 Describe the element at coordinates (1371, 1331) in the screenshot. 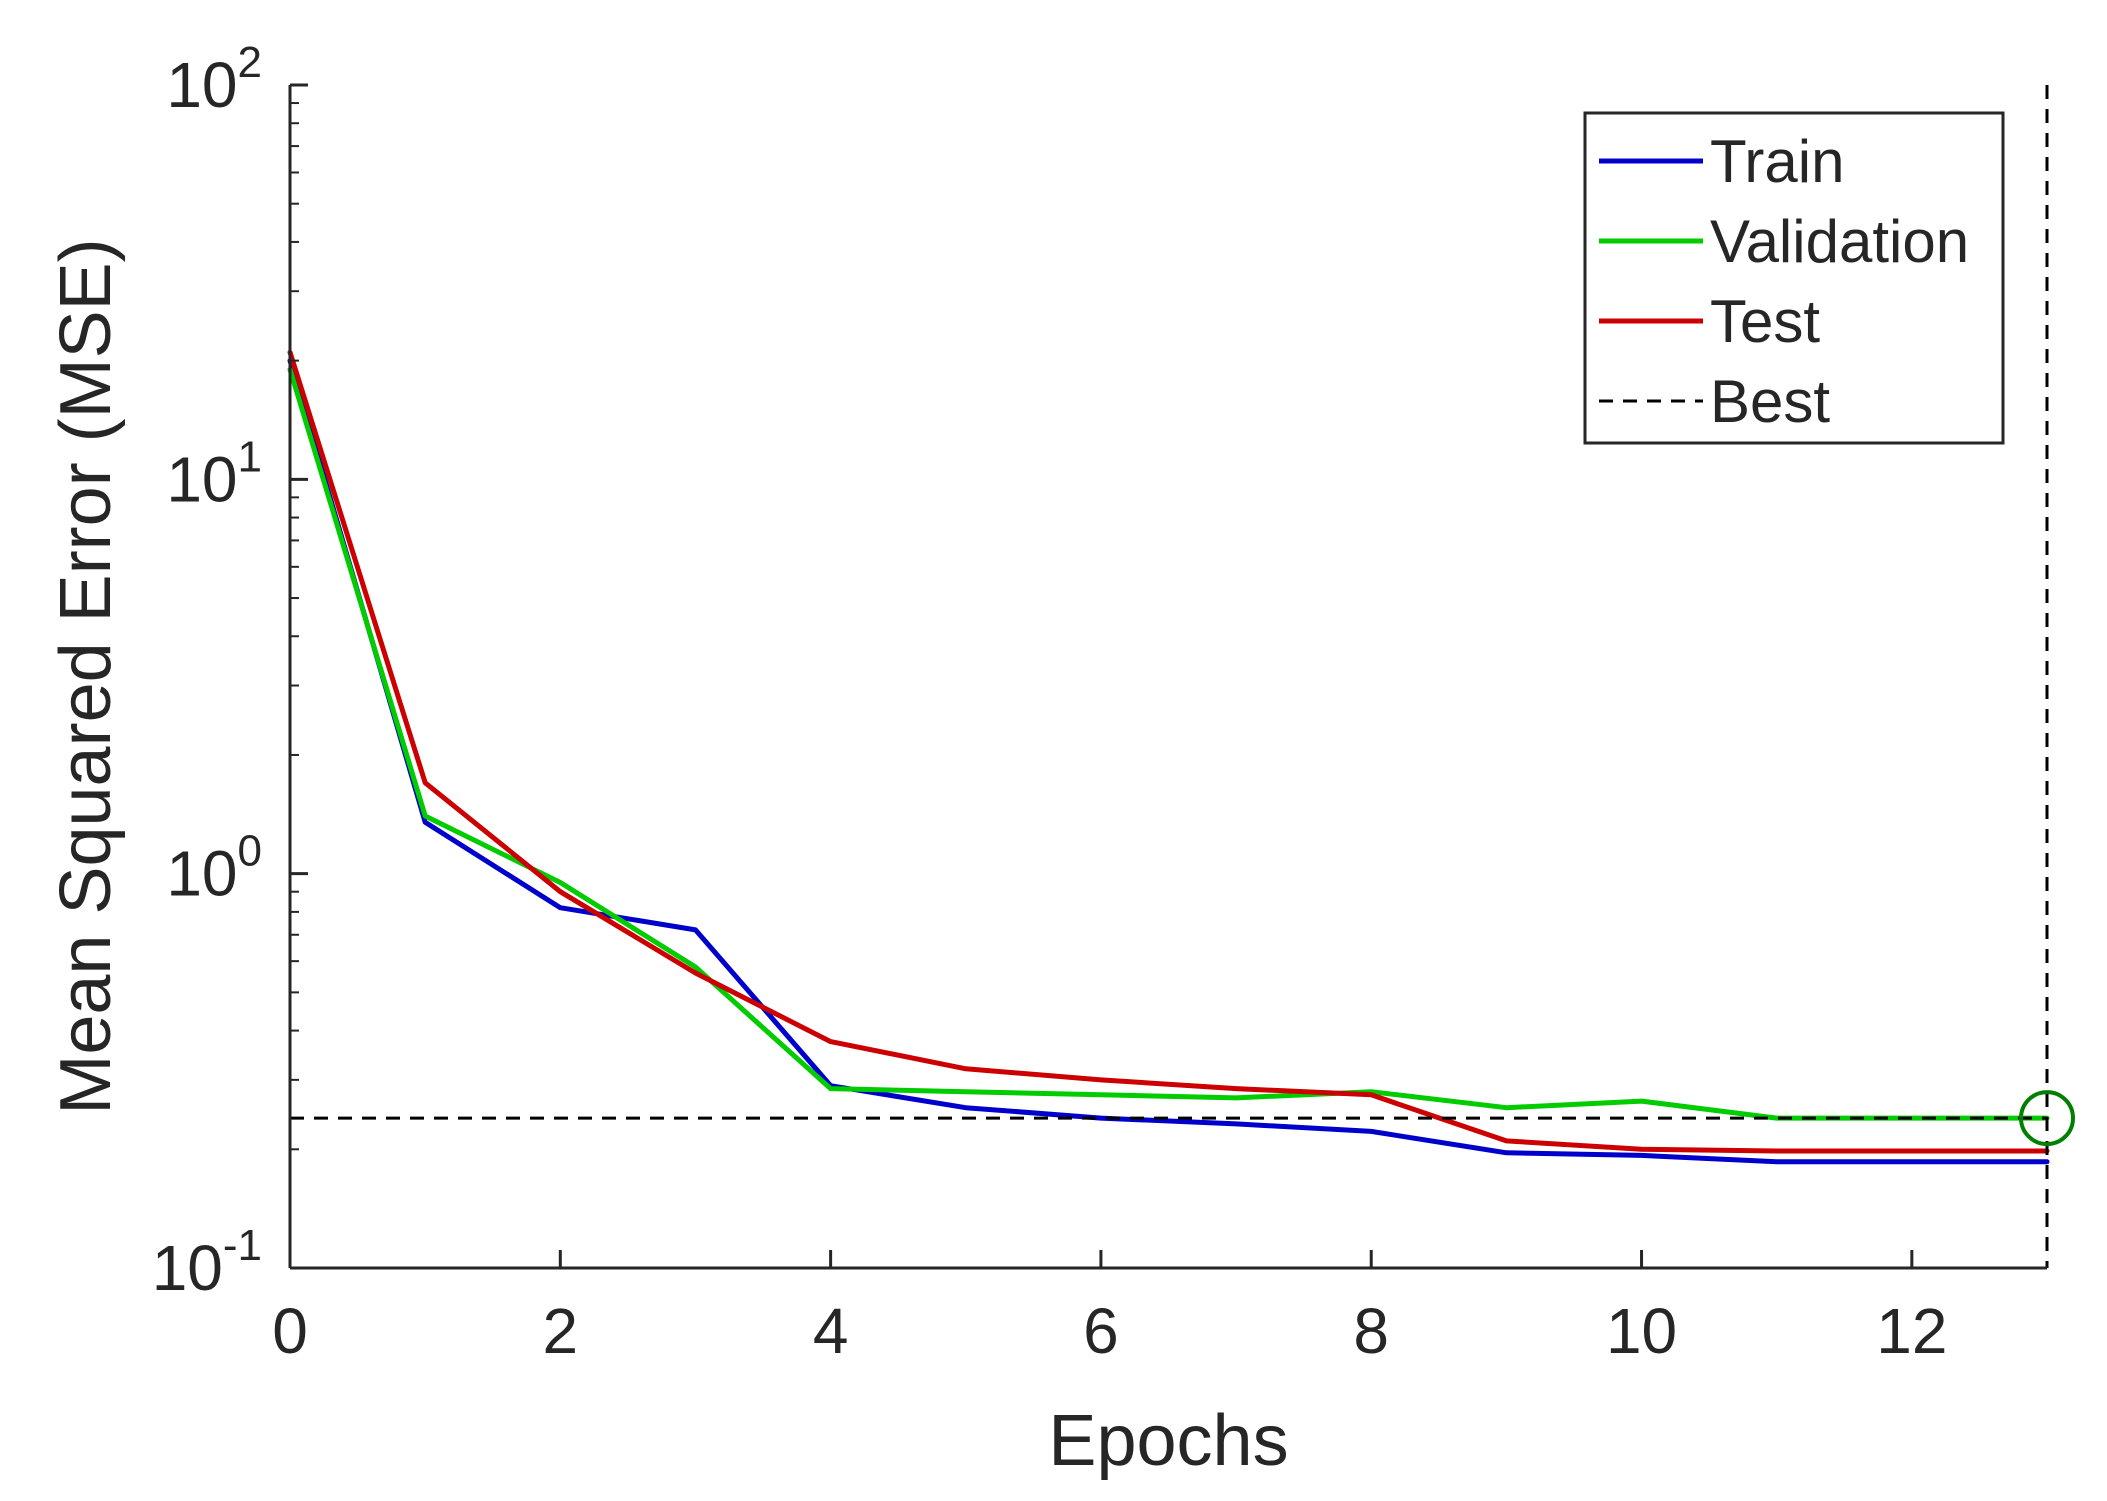

I see `x-tick-label: 8` at that location.